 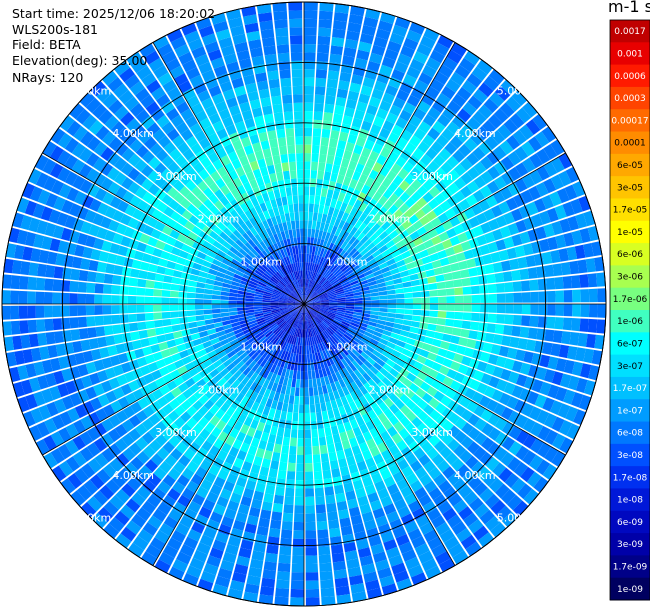 What do you see at coordinates (55, 29) in the screenshot?
I see `instrument-label: WLS200s-181` at bounding box center [55, 29].